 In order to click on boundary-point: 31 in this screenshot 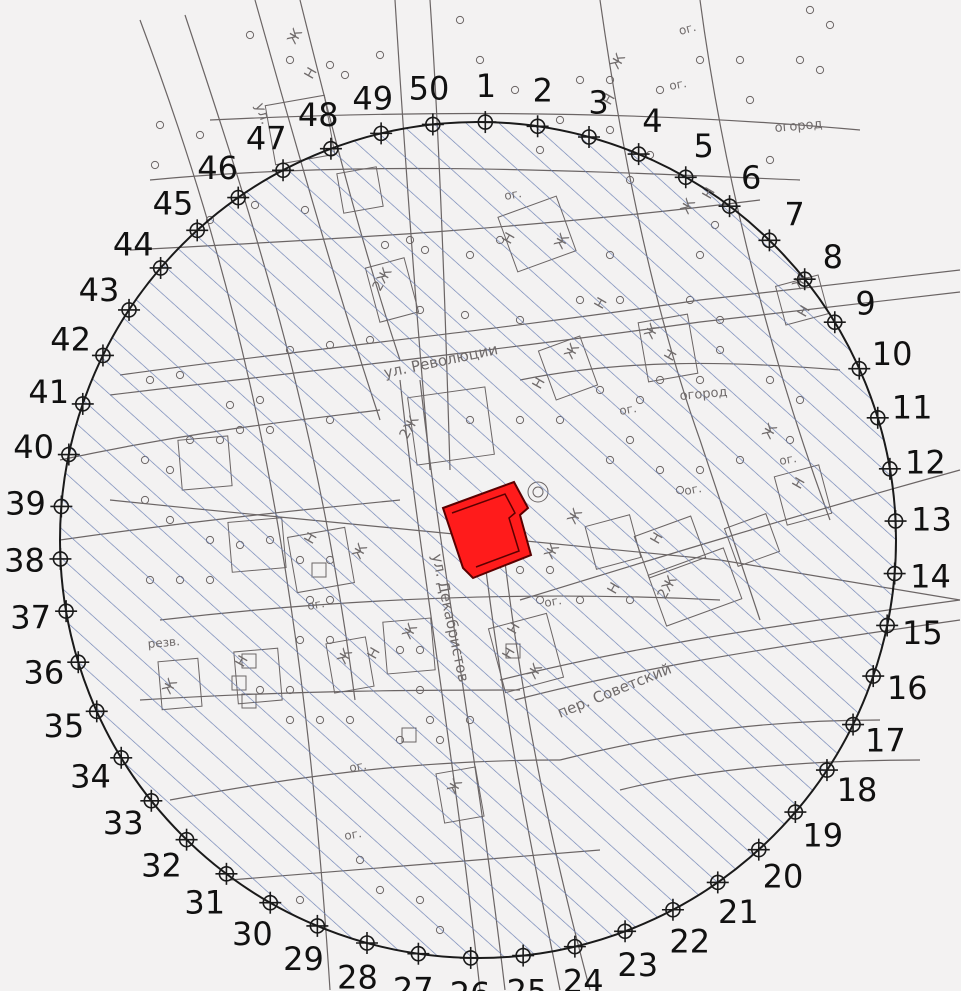, I will do `click(211, 892)`.